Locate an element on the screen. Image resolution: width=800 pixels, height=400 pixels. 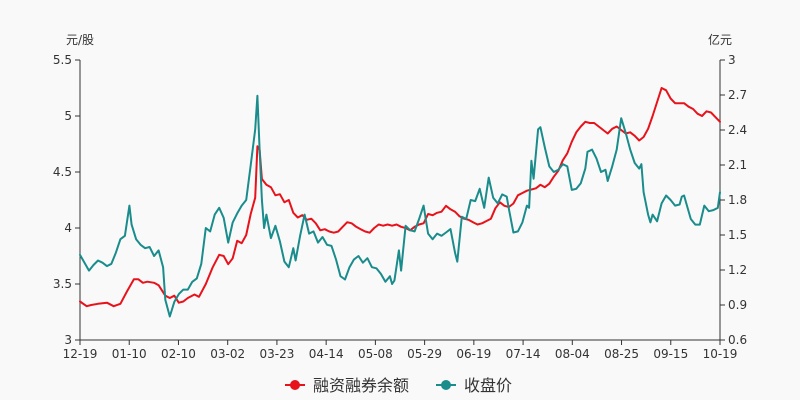
legend-item: 收盘价 is located at coordinates (474, 385).